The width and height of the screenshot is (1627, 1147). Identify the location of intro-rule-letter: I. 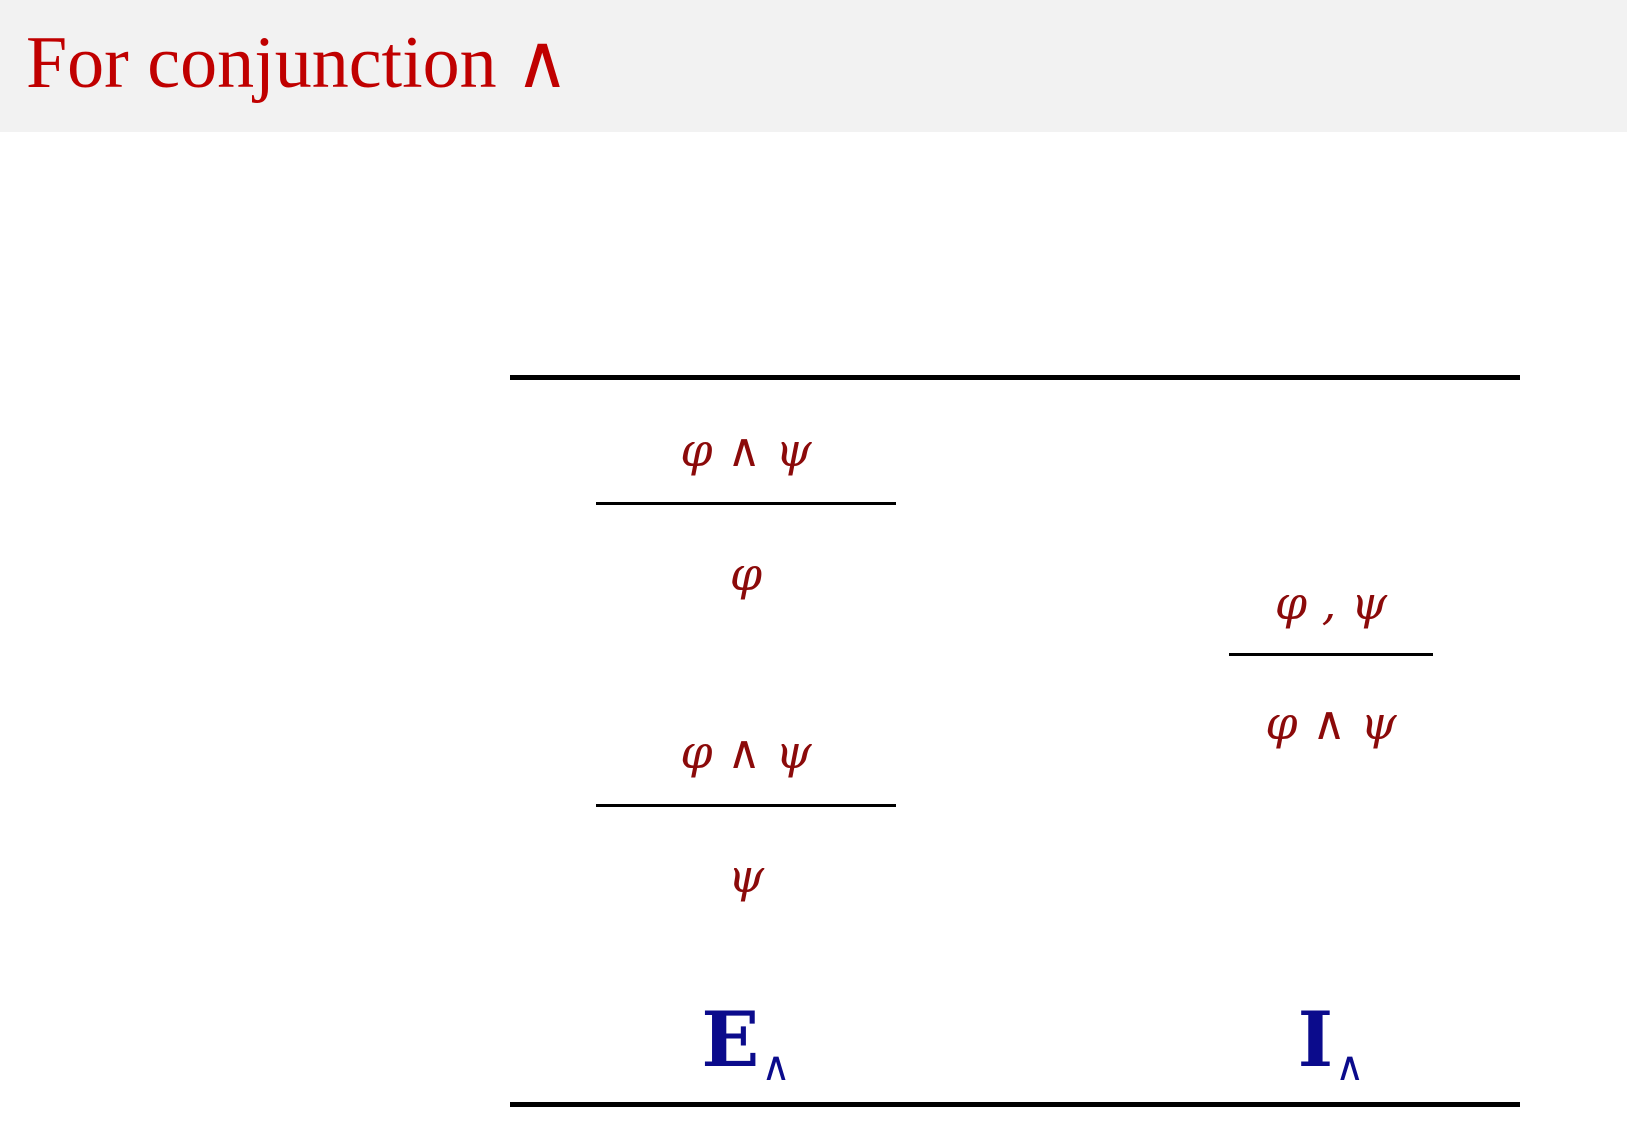
(1315, 1039).